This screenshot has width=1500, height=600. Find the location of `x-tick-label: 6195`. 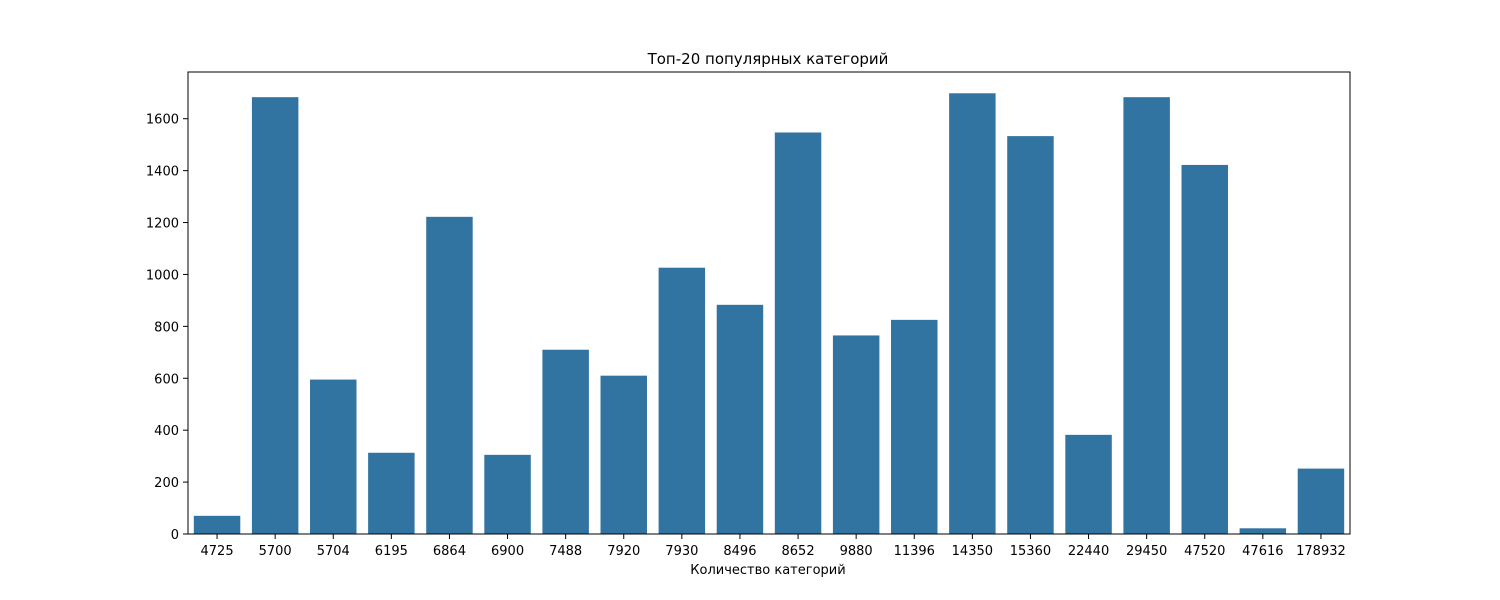

x-tick-label: 6195 is located at coordinates (391, 551).